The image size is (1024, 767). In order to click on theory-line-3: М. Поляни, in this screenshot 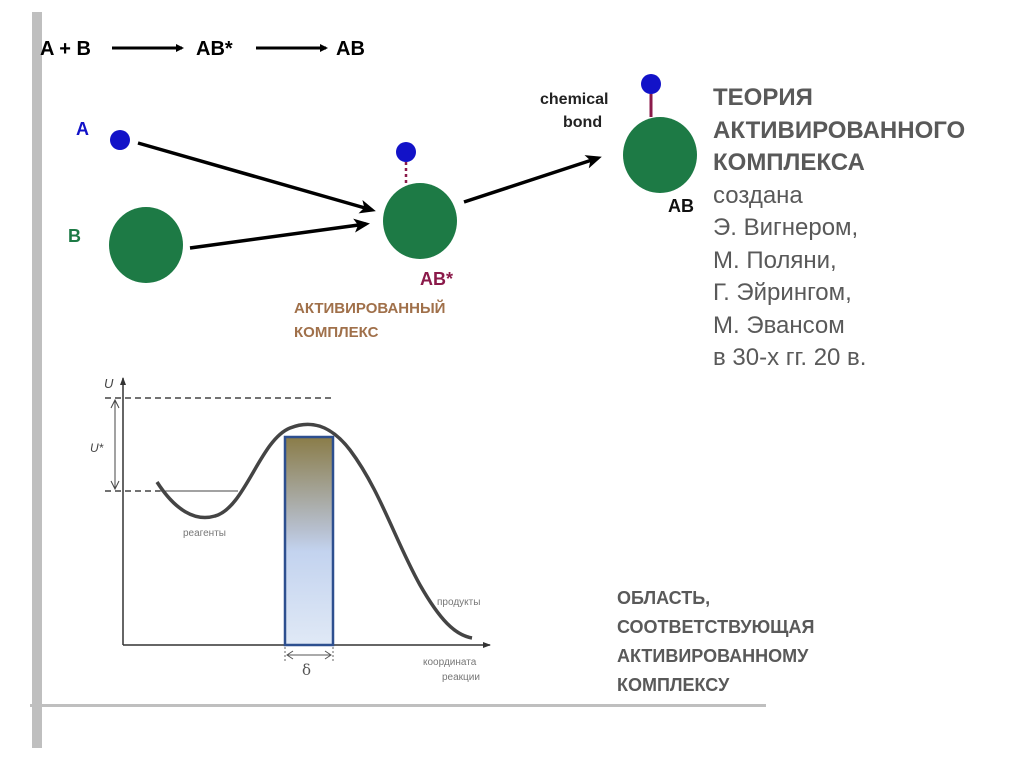, I will do `click(775, 260)`.